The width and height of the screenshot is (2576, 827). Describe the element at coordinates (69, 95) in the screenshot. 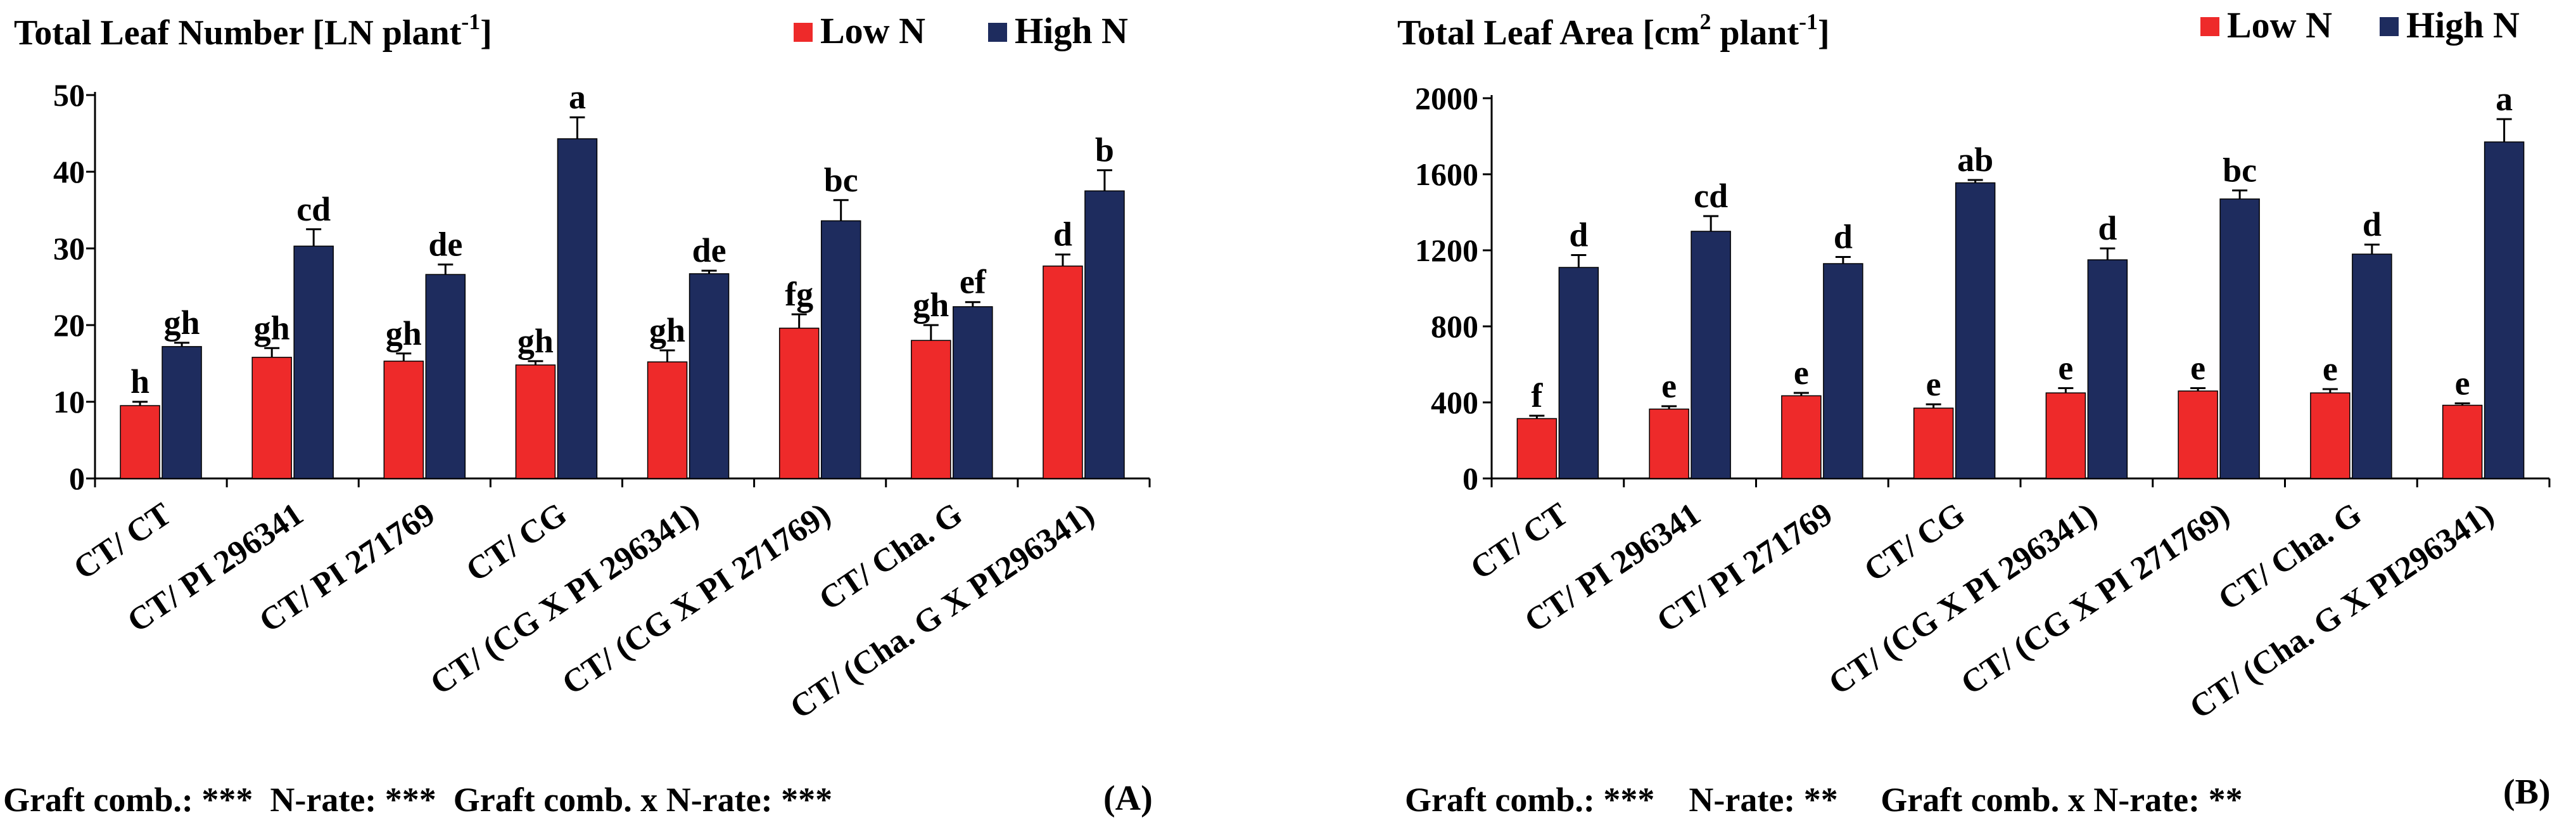

I see `chart-a-y-tick-label: 50` at that location.